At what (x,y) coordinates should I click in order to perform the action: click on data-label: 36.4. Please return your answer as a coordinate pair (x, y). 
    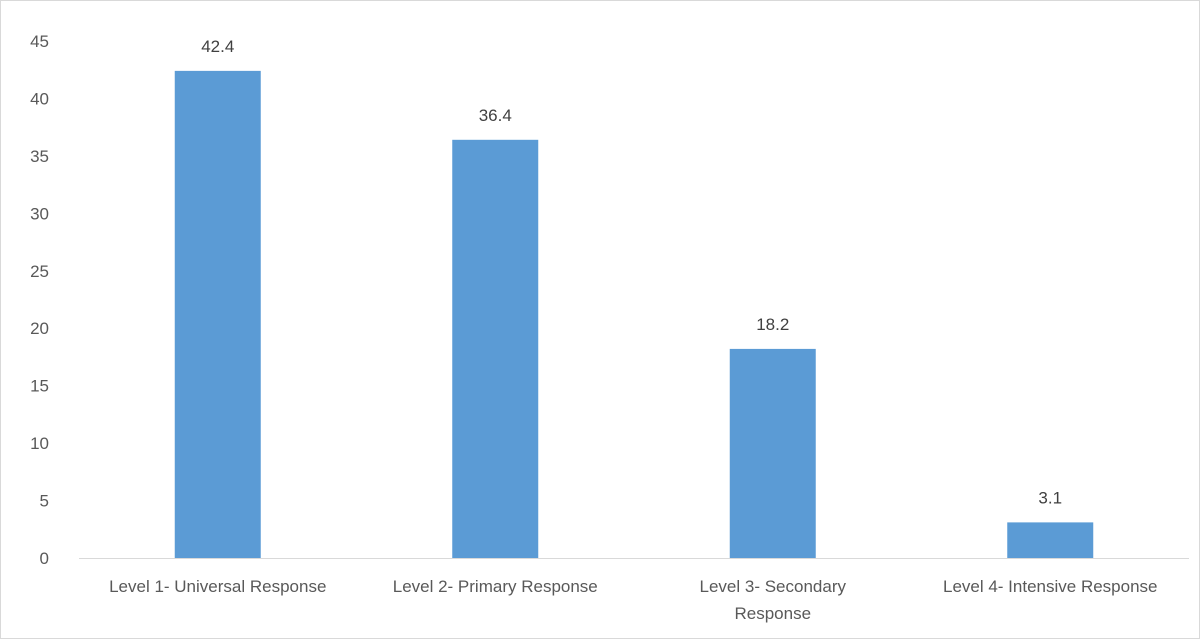
    Looking at the image, I should click on (495, 115).